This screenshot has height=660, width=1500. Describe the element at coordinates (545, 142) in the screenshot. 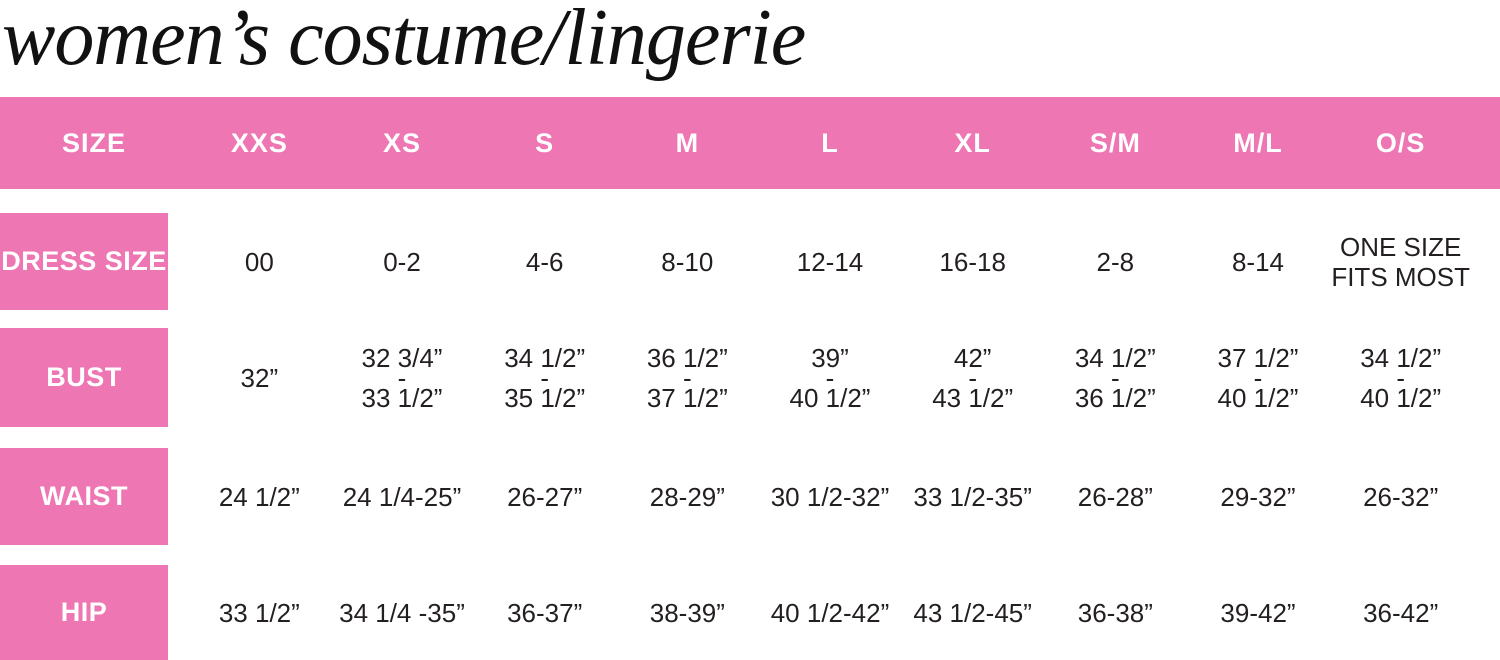

I see `column-header-s: S` at that location.